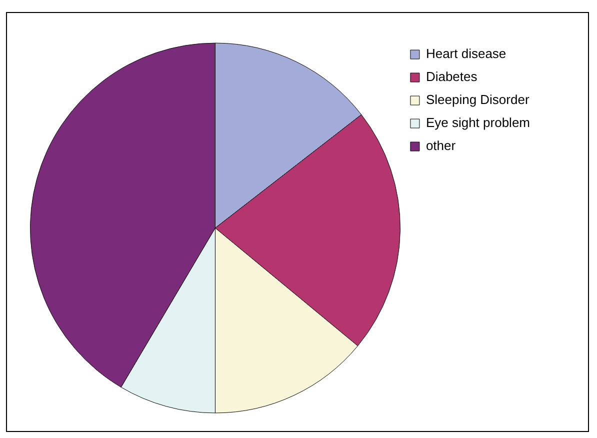 Image resolution: width=597 pixels, height=438 pixels. Describe the element at coordinates (466, 54) in the screenshot. I see `legend-label: Heart disease` at that location.